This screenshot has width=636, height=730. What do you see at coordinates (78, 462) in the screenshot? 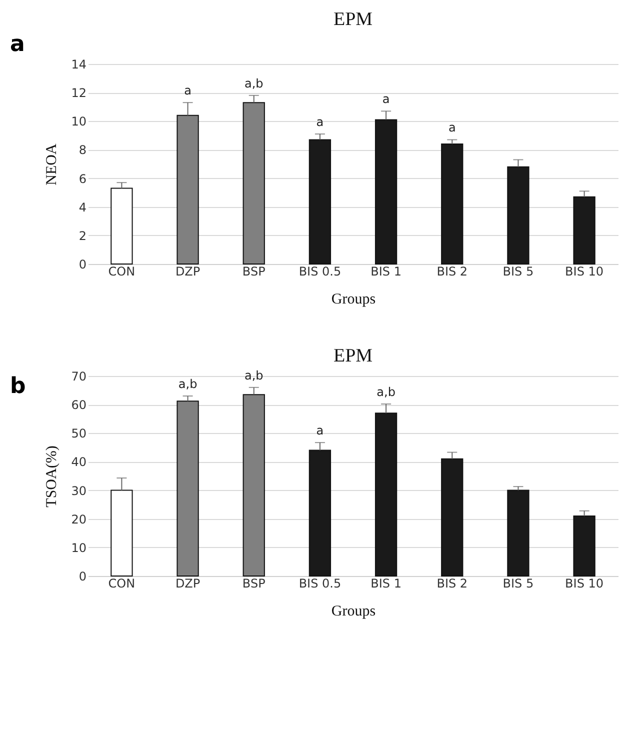
I see `y-tick-label: 40` at bounding box center [78, 462].